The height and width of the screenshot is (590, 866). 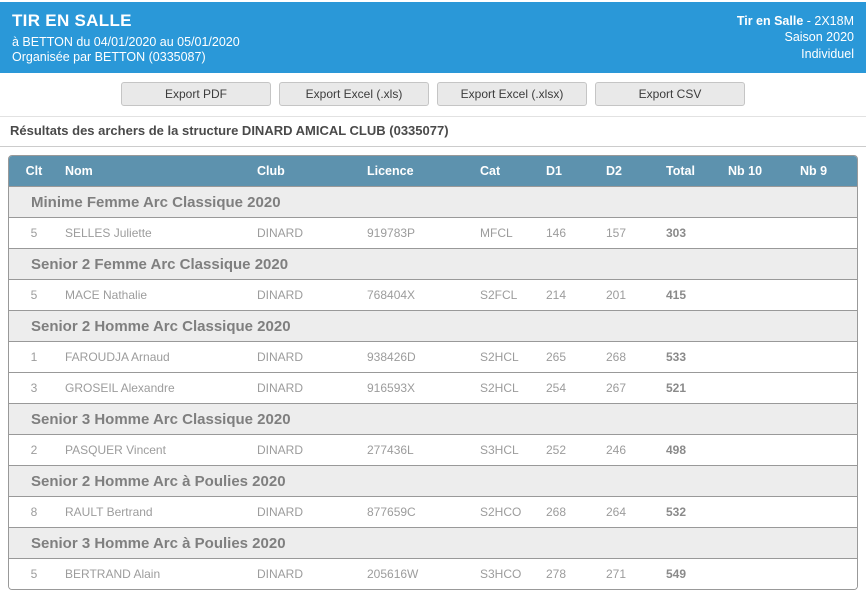 What do you see at coordinates (630, 171) in the screenshot?
I see `column-header-d2: D2` at bounding box center [630, 171].